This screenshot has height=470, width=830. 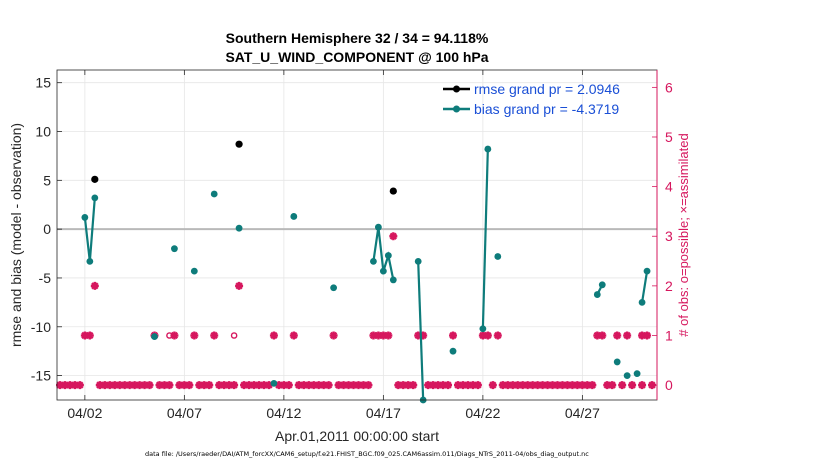 I want to click on y-left-tick-label: 0, so click(x=47, y=229).